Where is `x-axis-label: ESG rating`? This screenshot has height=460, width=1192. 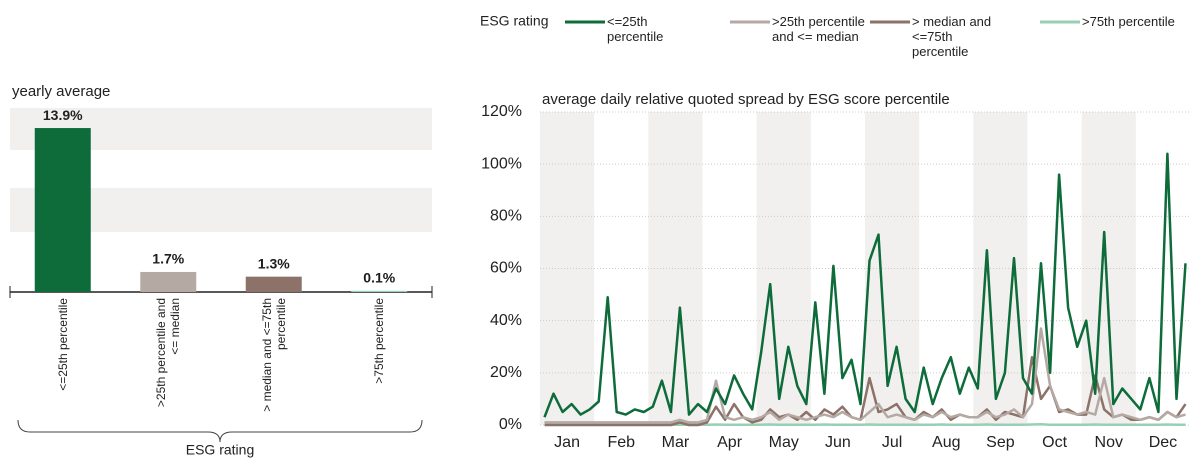
x-axis-label: ESG rating is located at coordinates (220, 450).